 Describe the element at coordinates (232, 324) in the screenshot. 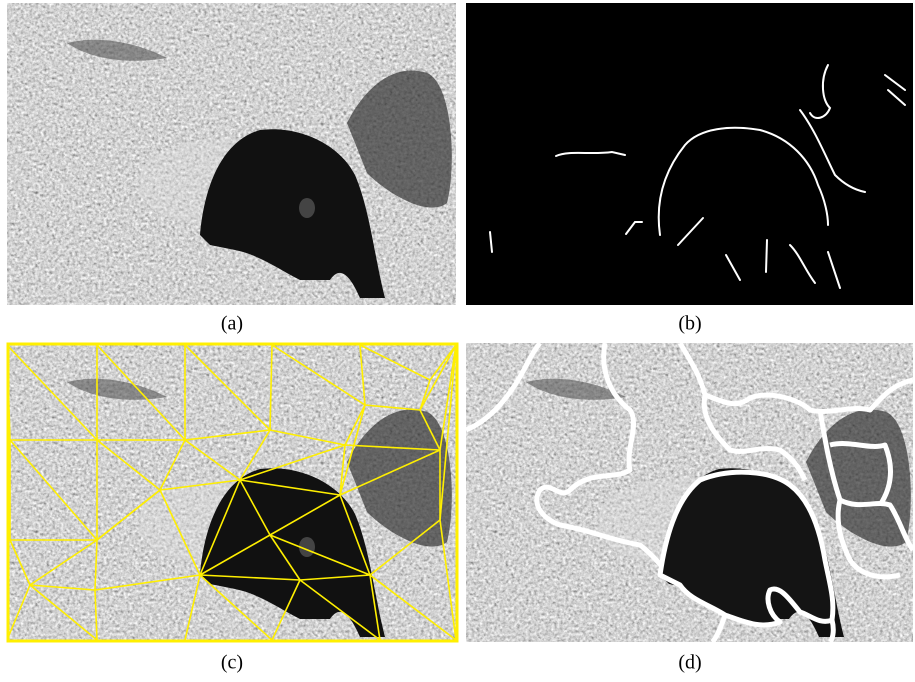

I see `caption: (a)` at that location.